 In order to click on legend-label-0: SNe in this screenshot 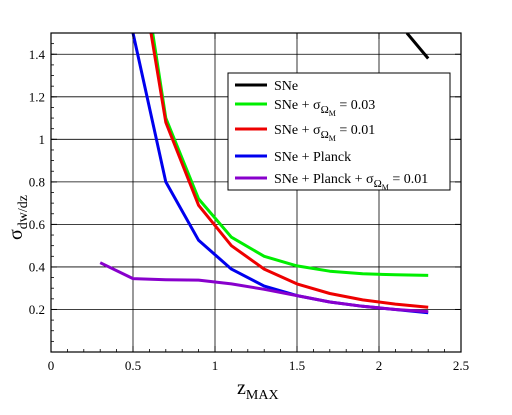, I will do `click(286, 86)`.